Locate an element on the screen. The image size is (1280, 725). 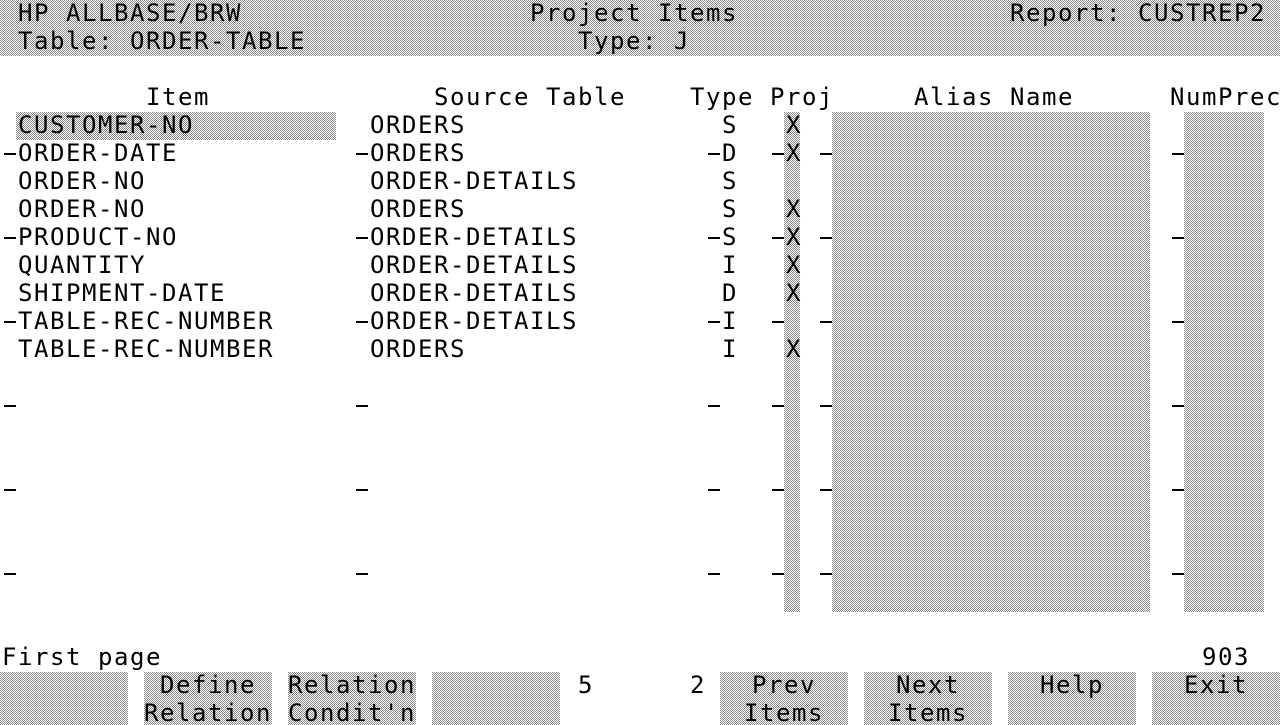
softkey-label: Help is located at coordinates (1072, 685).